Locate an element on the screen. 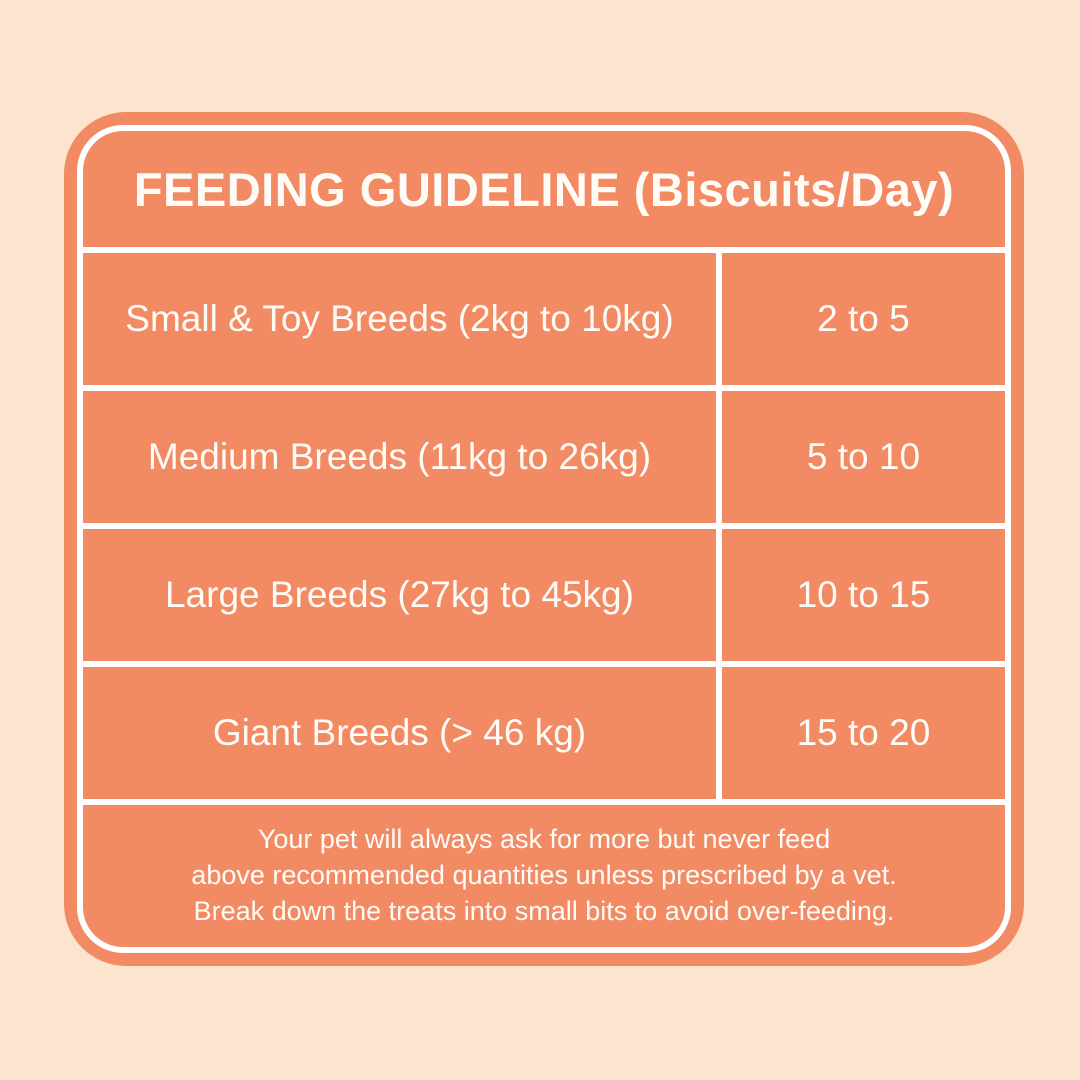  quantity-cell: 2 to 5 is located at coordinates (863, 318).